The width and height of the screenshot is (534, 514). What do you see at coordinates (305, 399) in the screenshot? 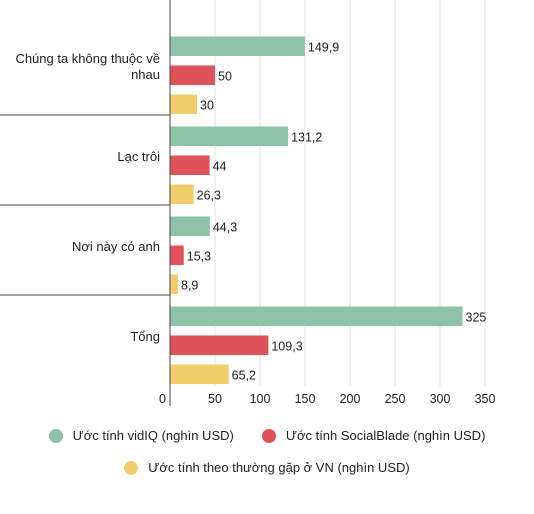
I see `x-tick-label-150: 150` at bounding box center [305, 399].